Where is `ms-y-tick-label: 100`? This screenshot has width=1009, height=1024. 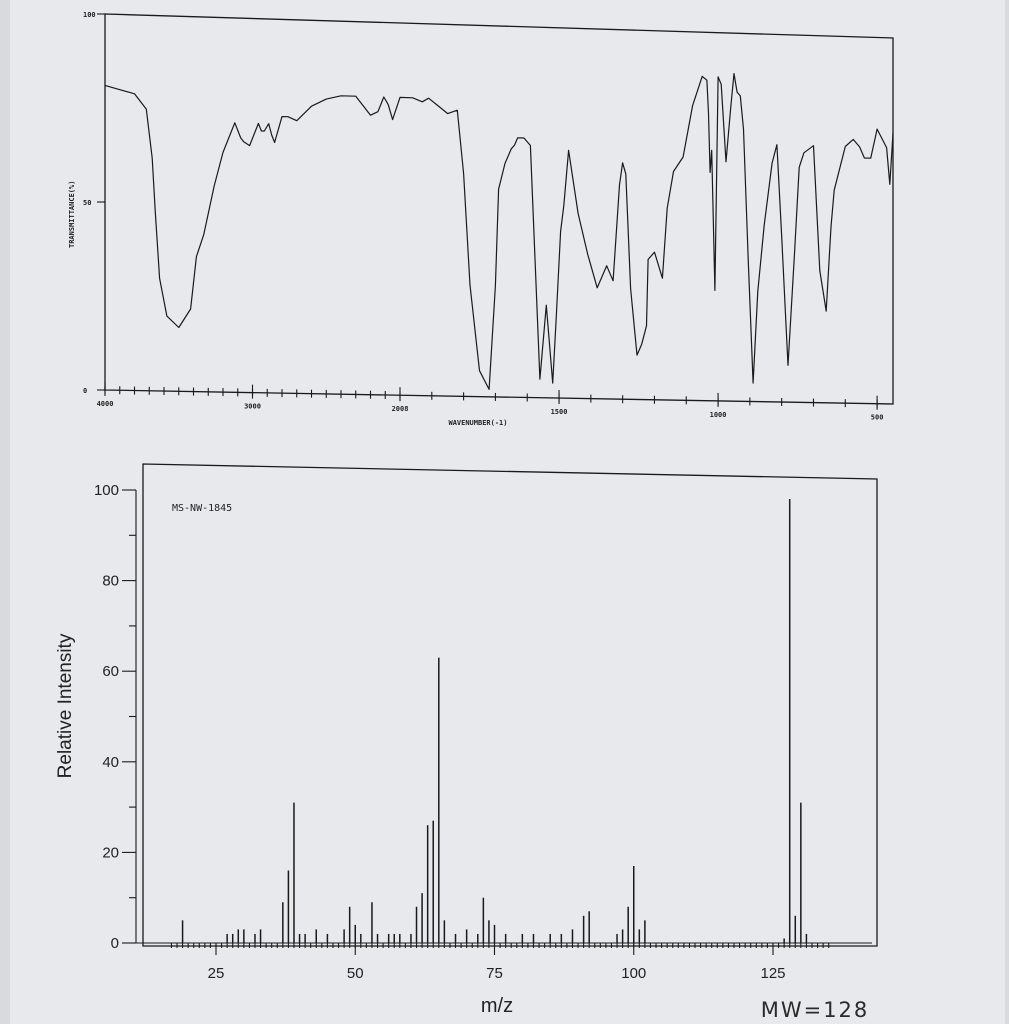 ms-y-tick-label: 100 is located at coordinates (106, 490).